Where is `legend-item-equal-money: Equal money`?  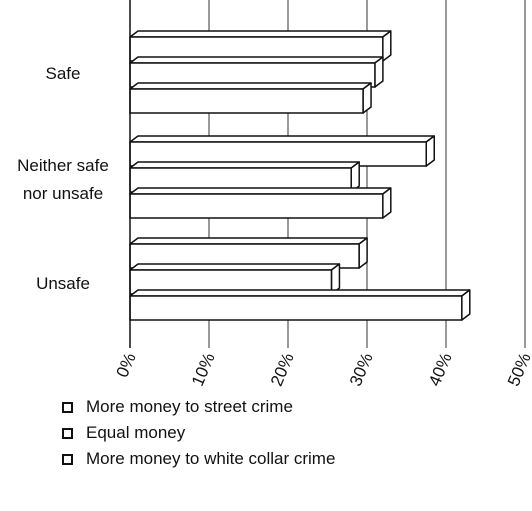
legend-item-equal-money: Equal money is located at coordinates (198, 433).